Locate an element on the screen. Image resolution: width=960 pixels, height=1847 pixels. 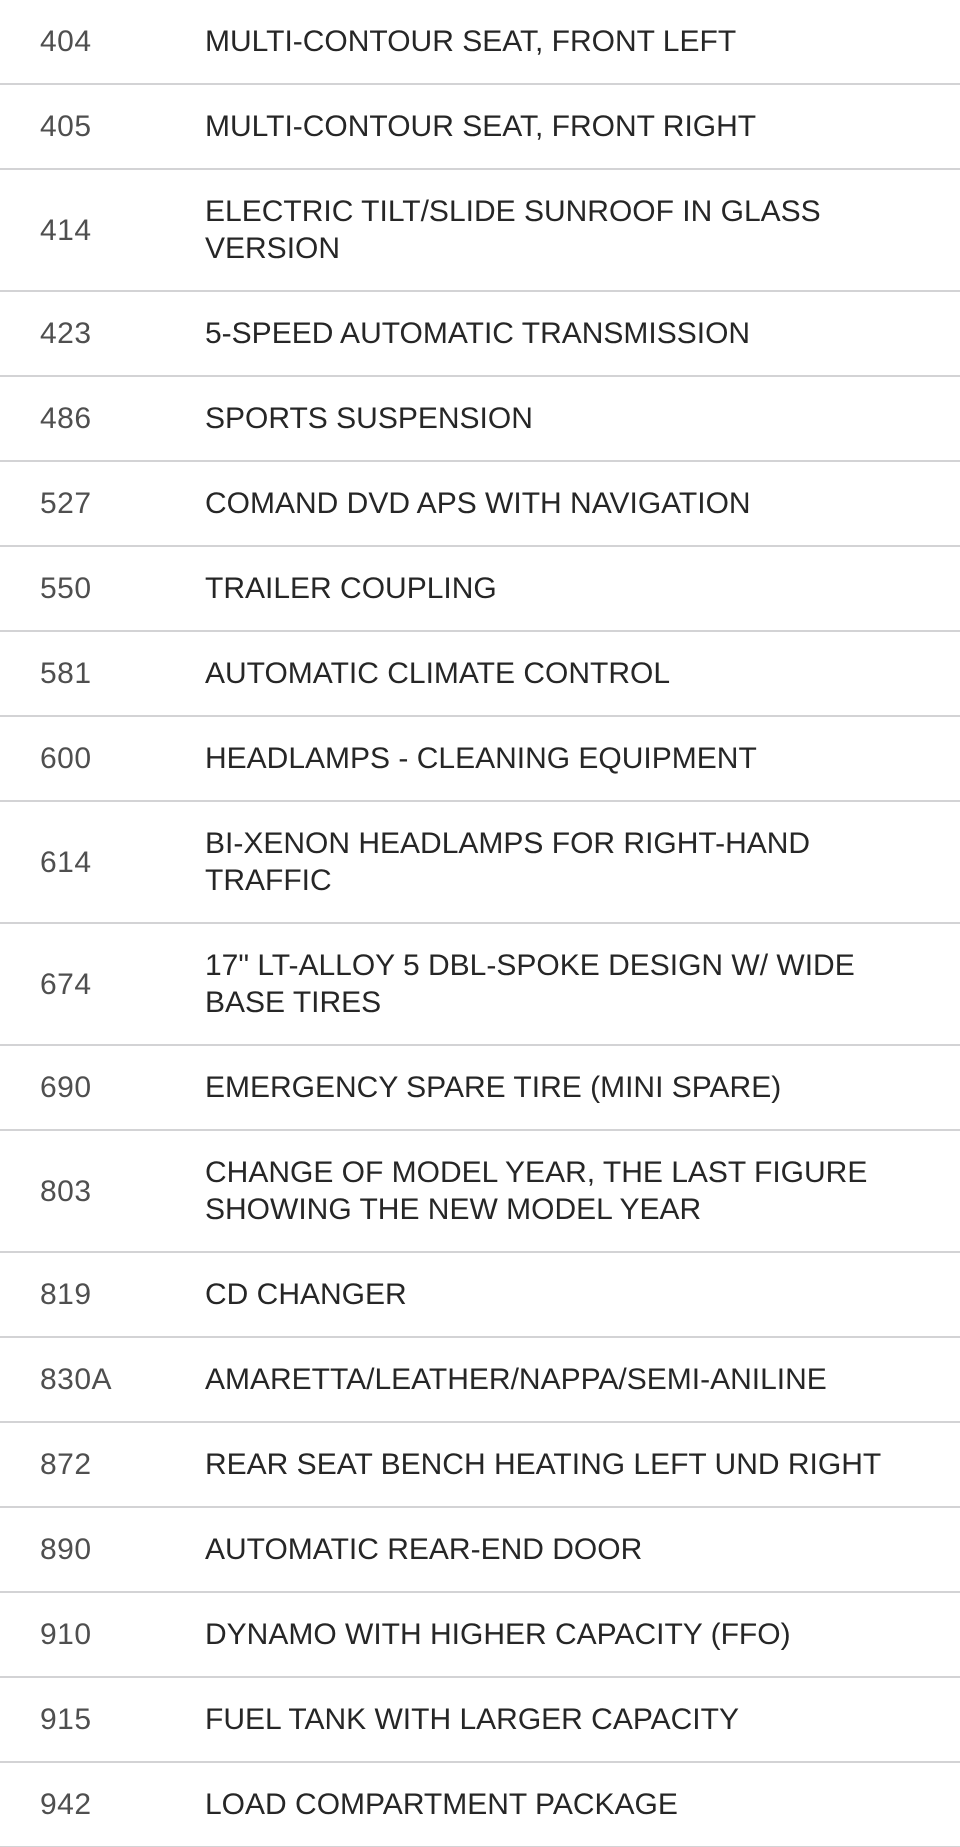
table-row: 890 AUTOMATIC REAR-END DOOR is located at coordinates (480, 1550).